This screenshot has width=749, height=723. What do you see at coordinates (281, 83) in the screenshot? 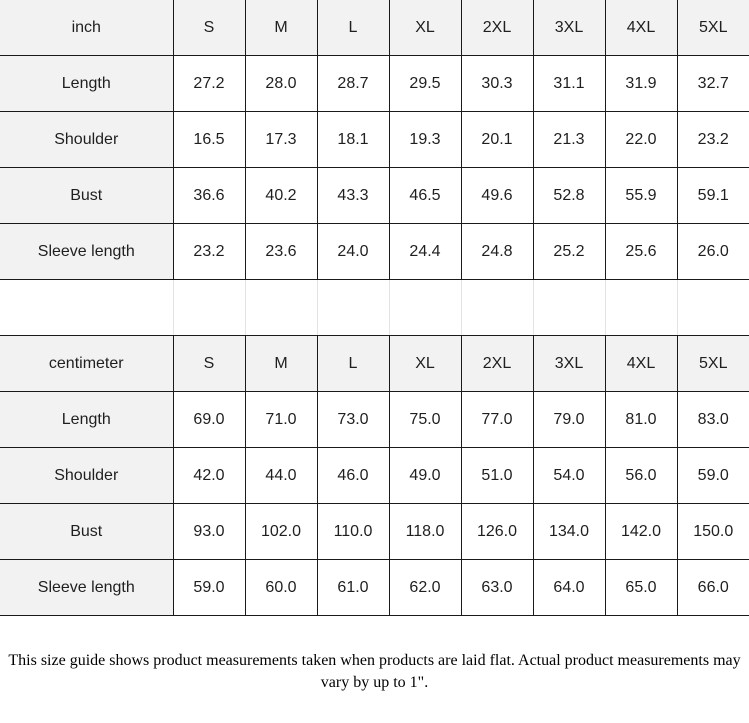
I see `measurement-value-cell: 28.0` at bounding box center [281, 83].